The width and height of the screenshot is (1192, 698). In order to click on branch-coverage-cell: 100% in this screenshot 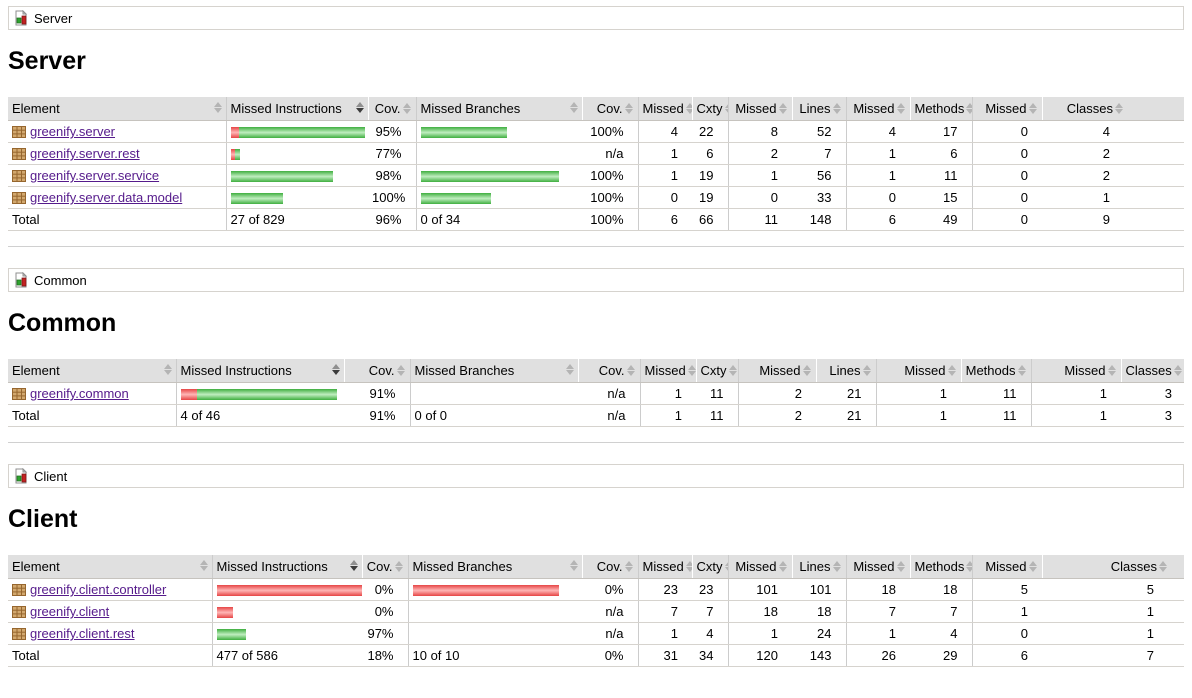, I will do `click(610, 197)`.